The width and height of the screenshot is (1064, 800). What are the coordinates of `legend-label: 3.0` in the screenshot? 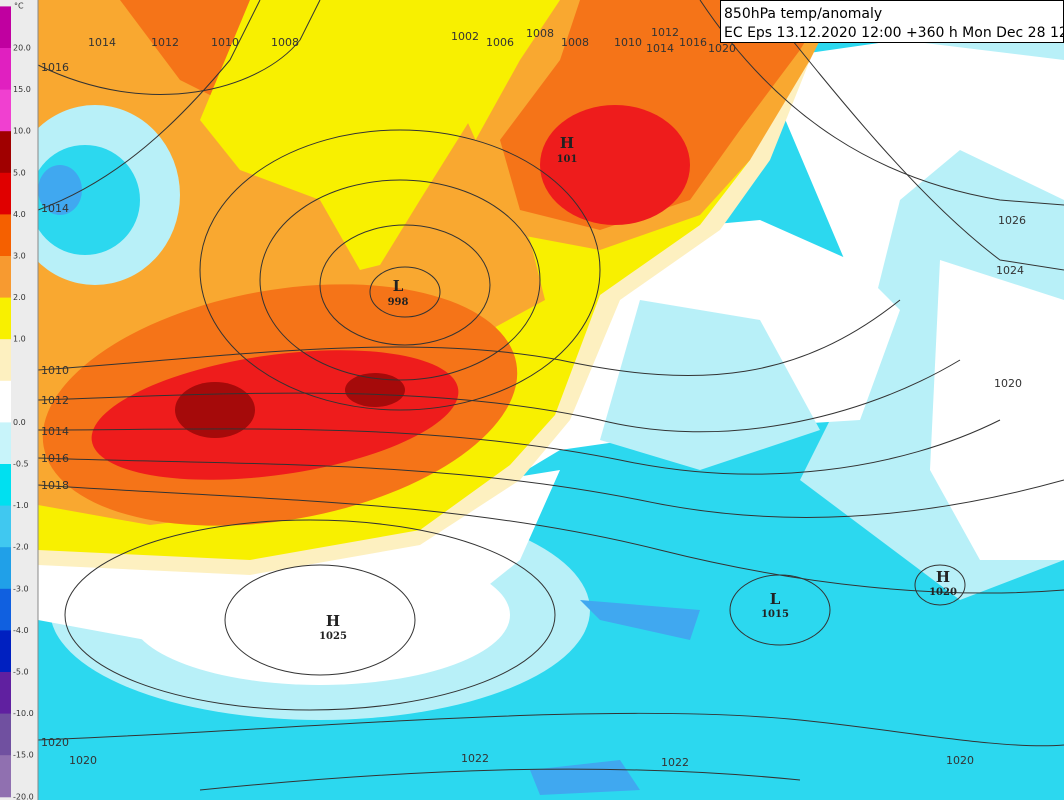 It's located at (19, 256).